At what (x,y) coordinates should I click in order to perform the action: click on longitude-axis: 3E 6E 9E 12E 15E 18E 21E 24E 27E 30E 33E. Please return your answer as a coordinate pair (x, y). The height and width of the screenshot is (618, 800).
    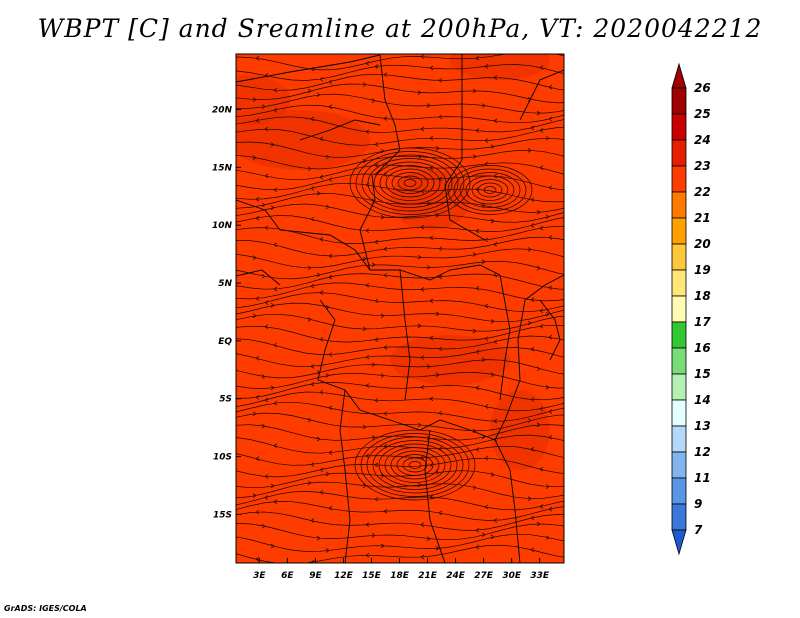
    Looking at the image, I should click on (401, 569).